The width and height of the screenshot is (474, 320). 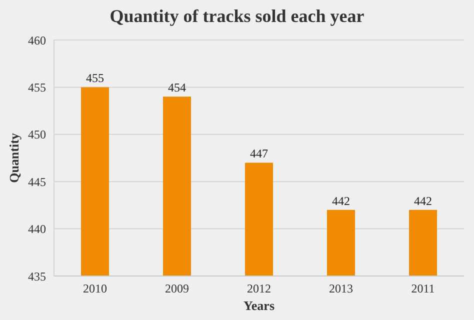 I want to click on data-label: 455, so click(x=95, y=78).